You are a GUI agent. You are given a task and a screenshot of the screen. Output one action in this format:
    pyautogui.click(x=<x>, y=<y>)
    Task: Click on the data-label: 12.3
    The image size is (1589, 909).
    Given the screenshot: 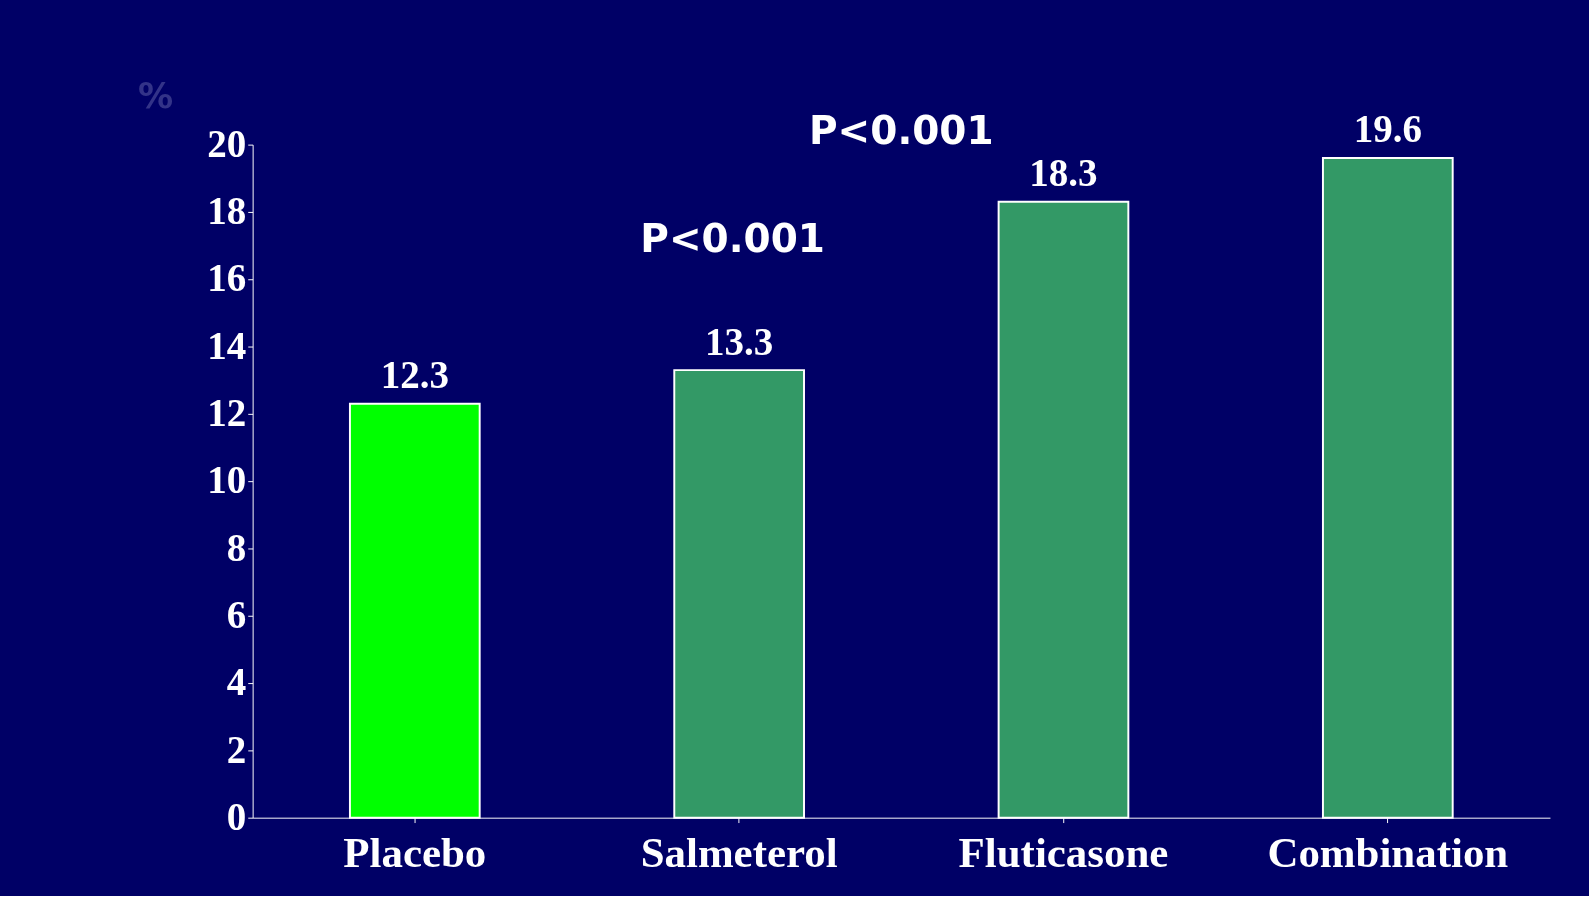 What is the action you would take?
    pyautogui.click(x=414, y=375)
    